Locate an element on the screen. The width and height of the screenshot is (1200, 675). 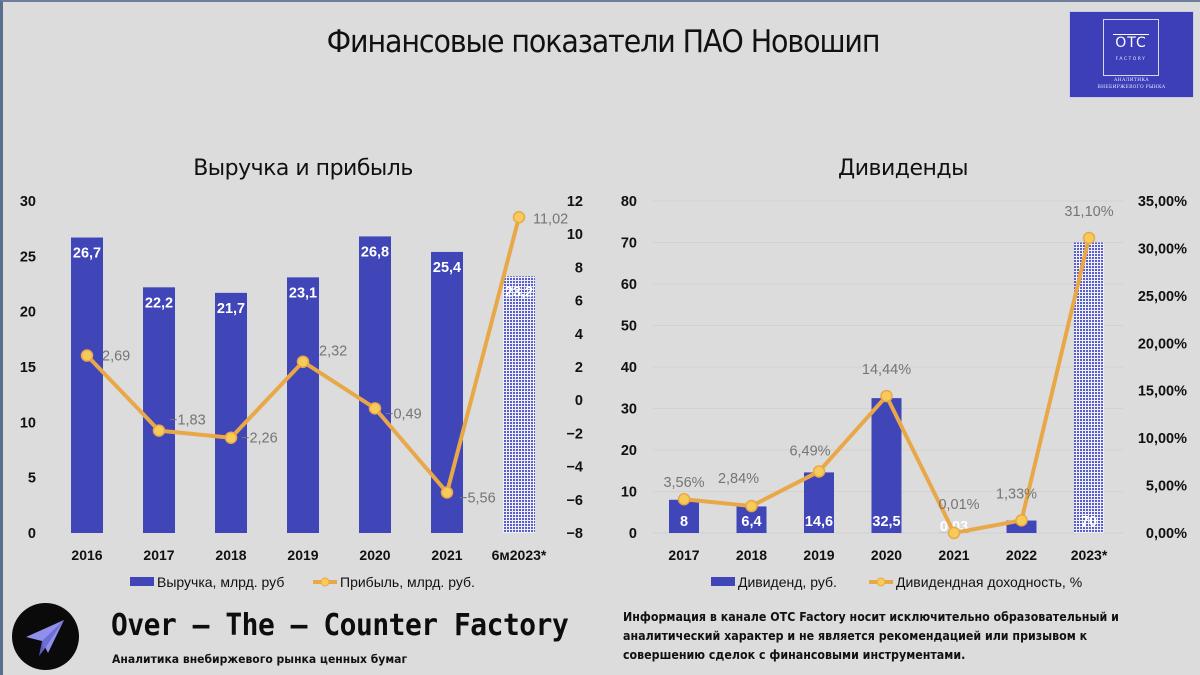
line-value-label: −5,56 is located at coordinates (477, 498).